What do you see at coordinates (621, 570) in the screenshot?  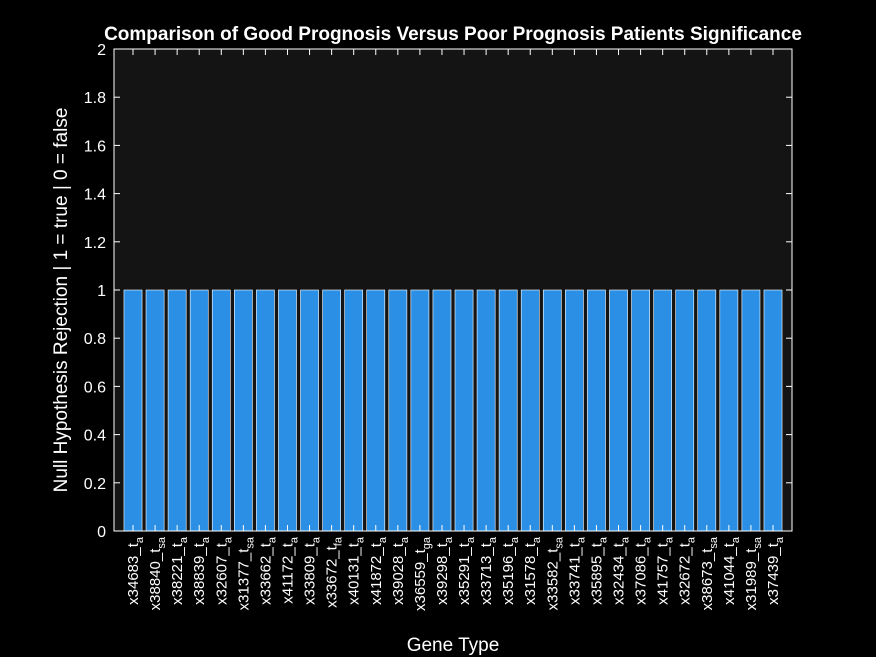 I see `x-tick-label: x32434_ta` at bounding box center [621, 570].